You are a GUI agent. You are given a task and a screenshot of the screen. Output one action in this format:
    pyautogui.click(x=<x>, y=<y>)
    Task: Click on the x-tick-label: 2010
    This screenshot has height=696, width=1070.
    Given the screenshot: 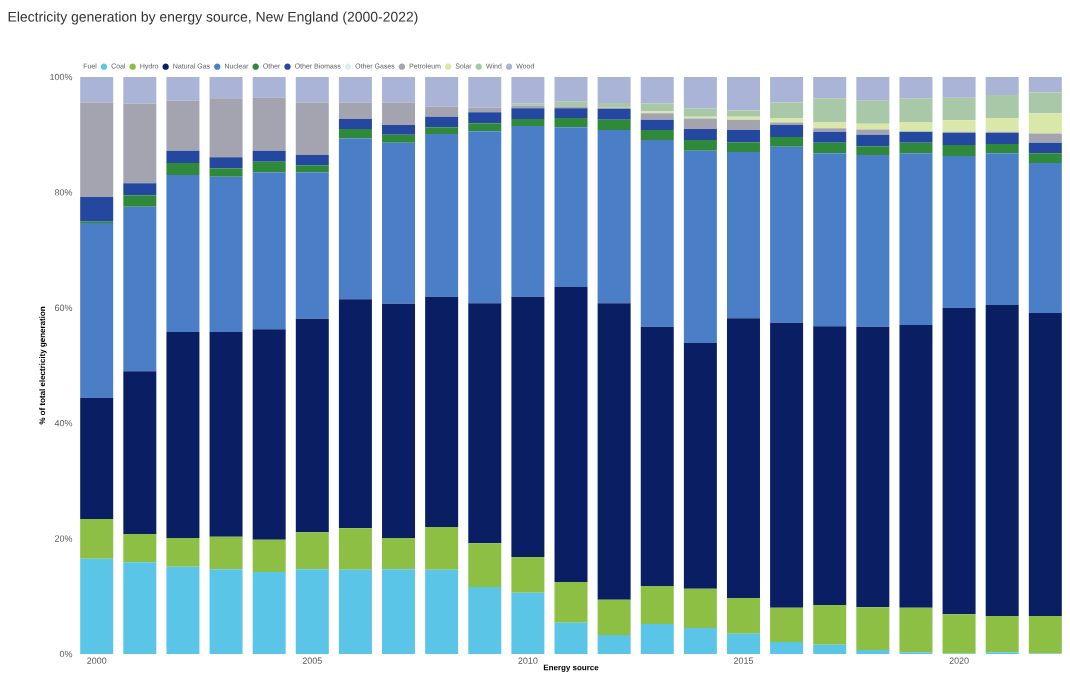 What is the action you would take?
    pyautogui.click(x=528, y=660)
    